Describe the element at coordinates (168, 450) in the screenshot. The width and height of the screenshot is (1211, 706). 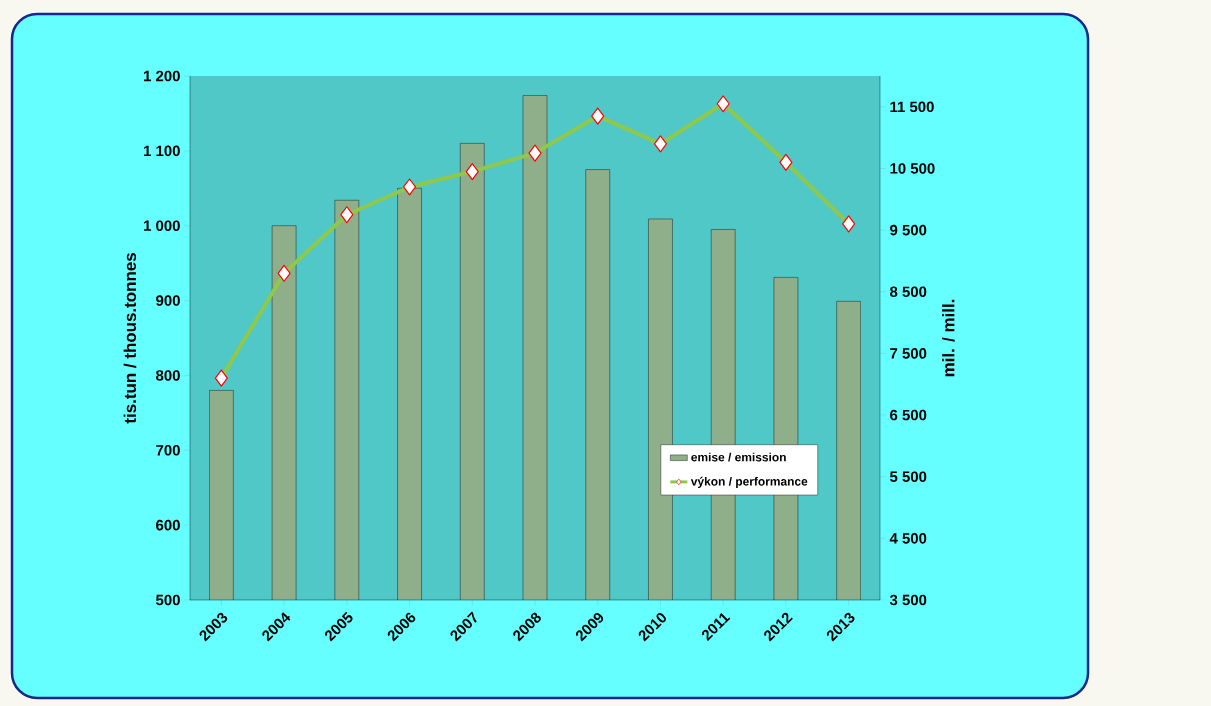
I see `y-tick-label: 700` at that location.